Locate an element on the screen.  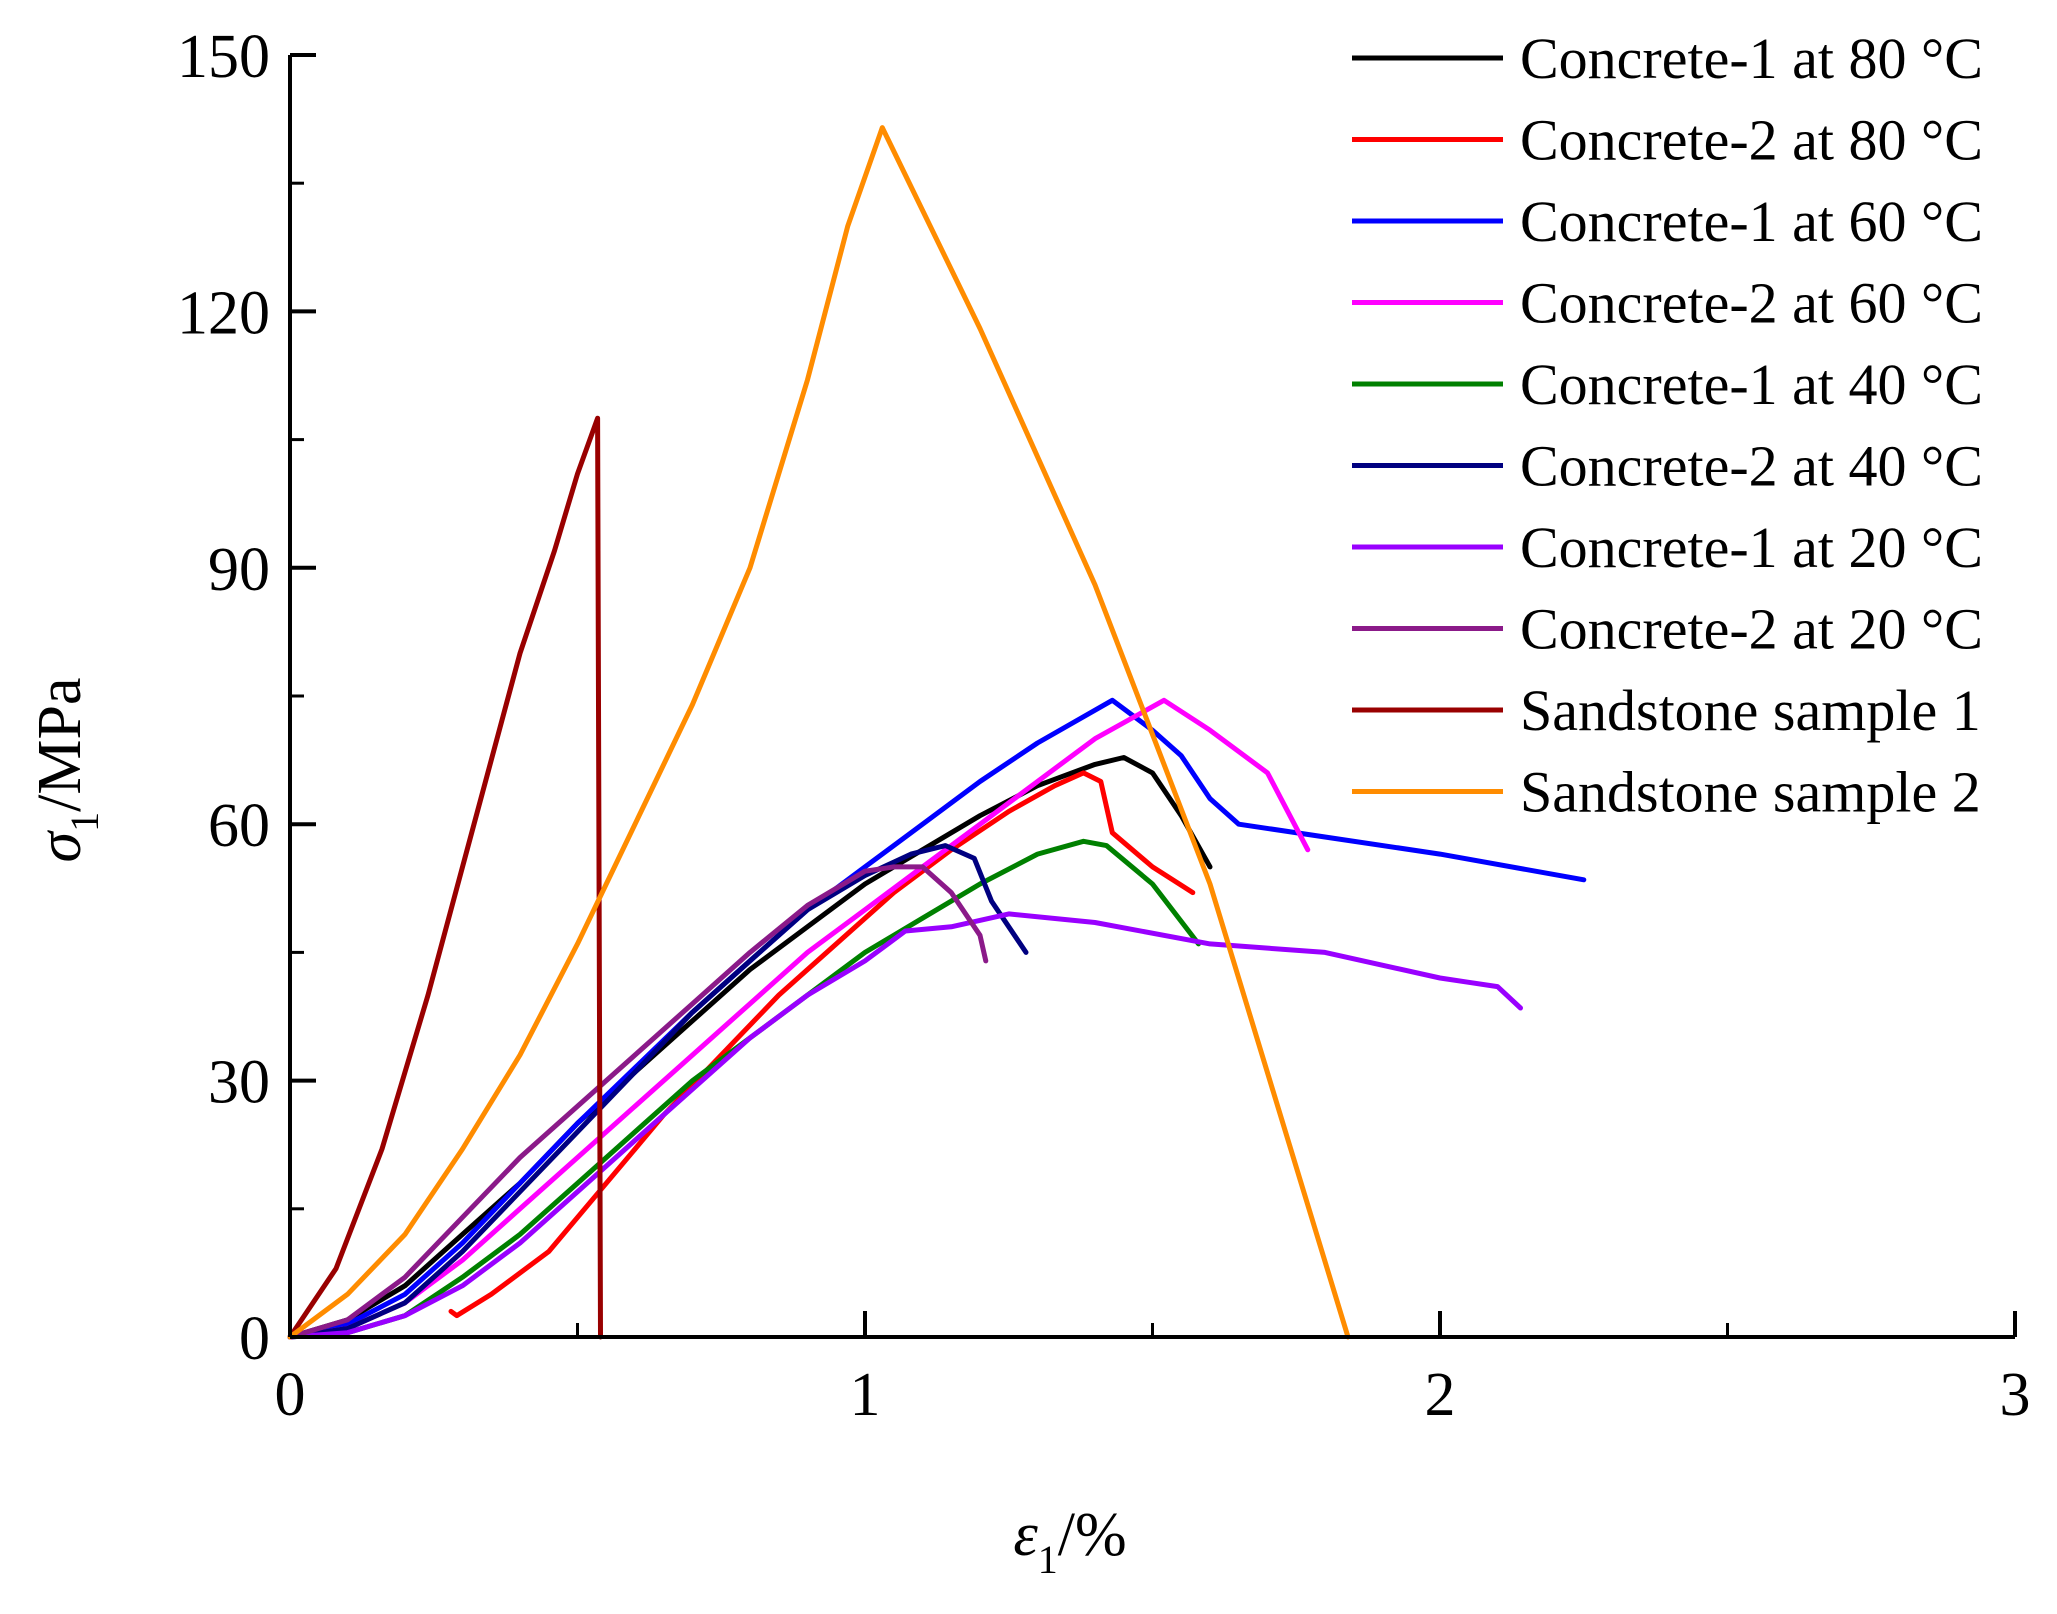
y-tick-label: 90 is located at coordinates (239, 570).